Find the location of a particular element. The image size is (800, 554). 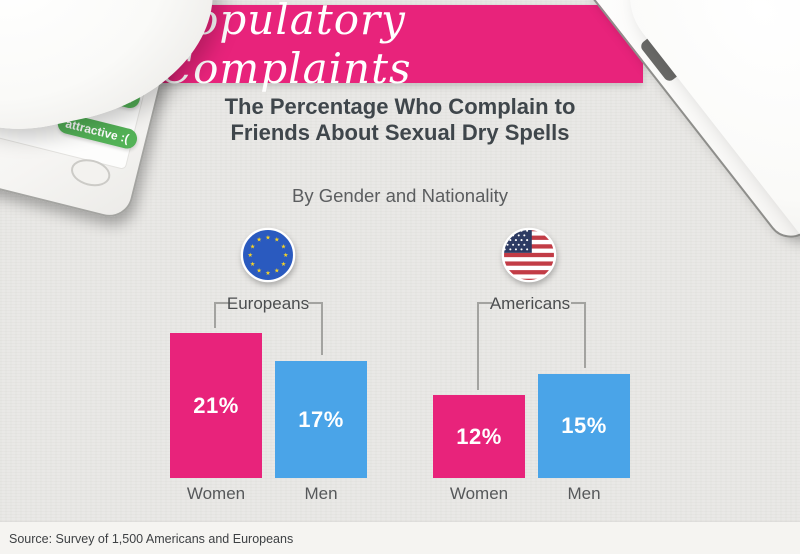

bar-europeans-women: 21% is located at coordinates (216, 405).